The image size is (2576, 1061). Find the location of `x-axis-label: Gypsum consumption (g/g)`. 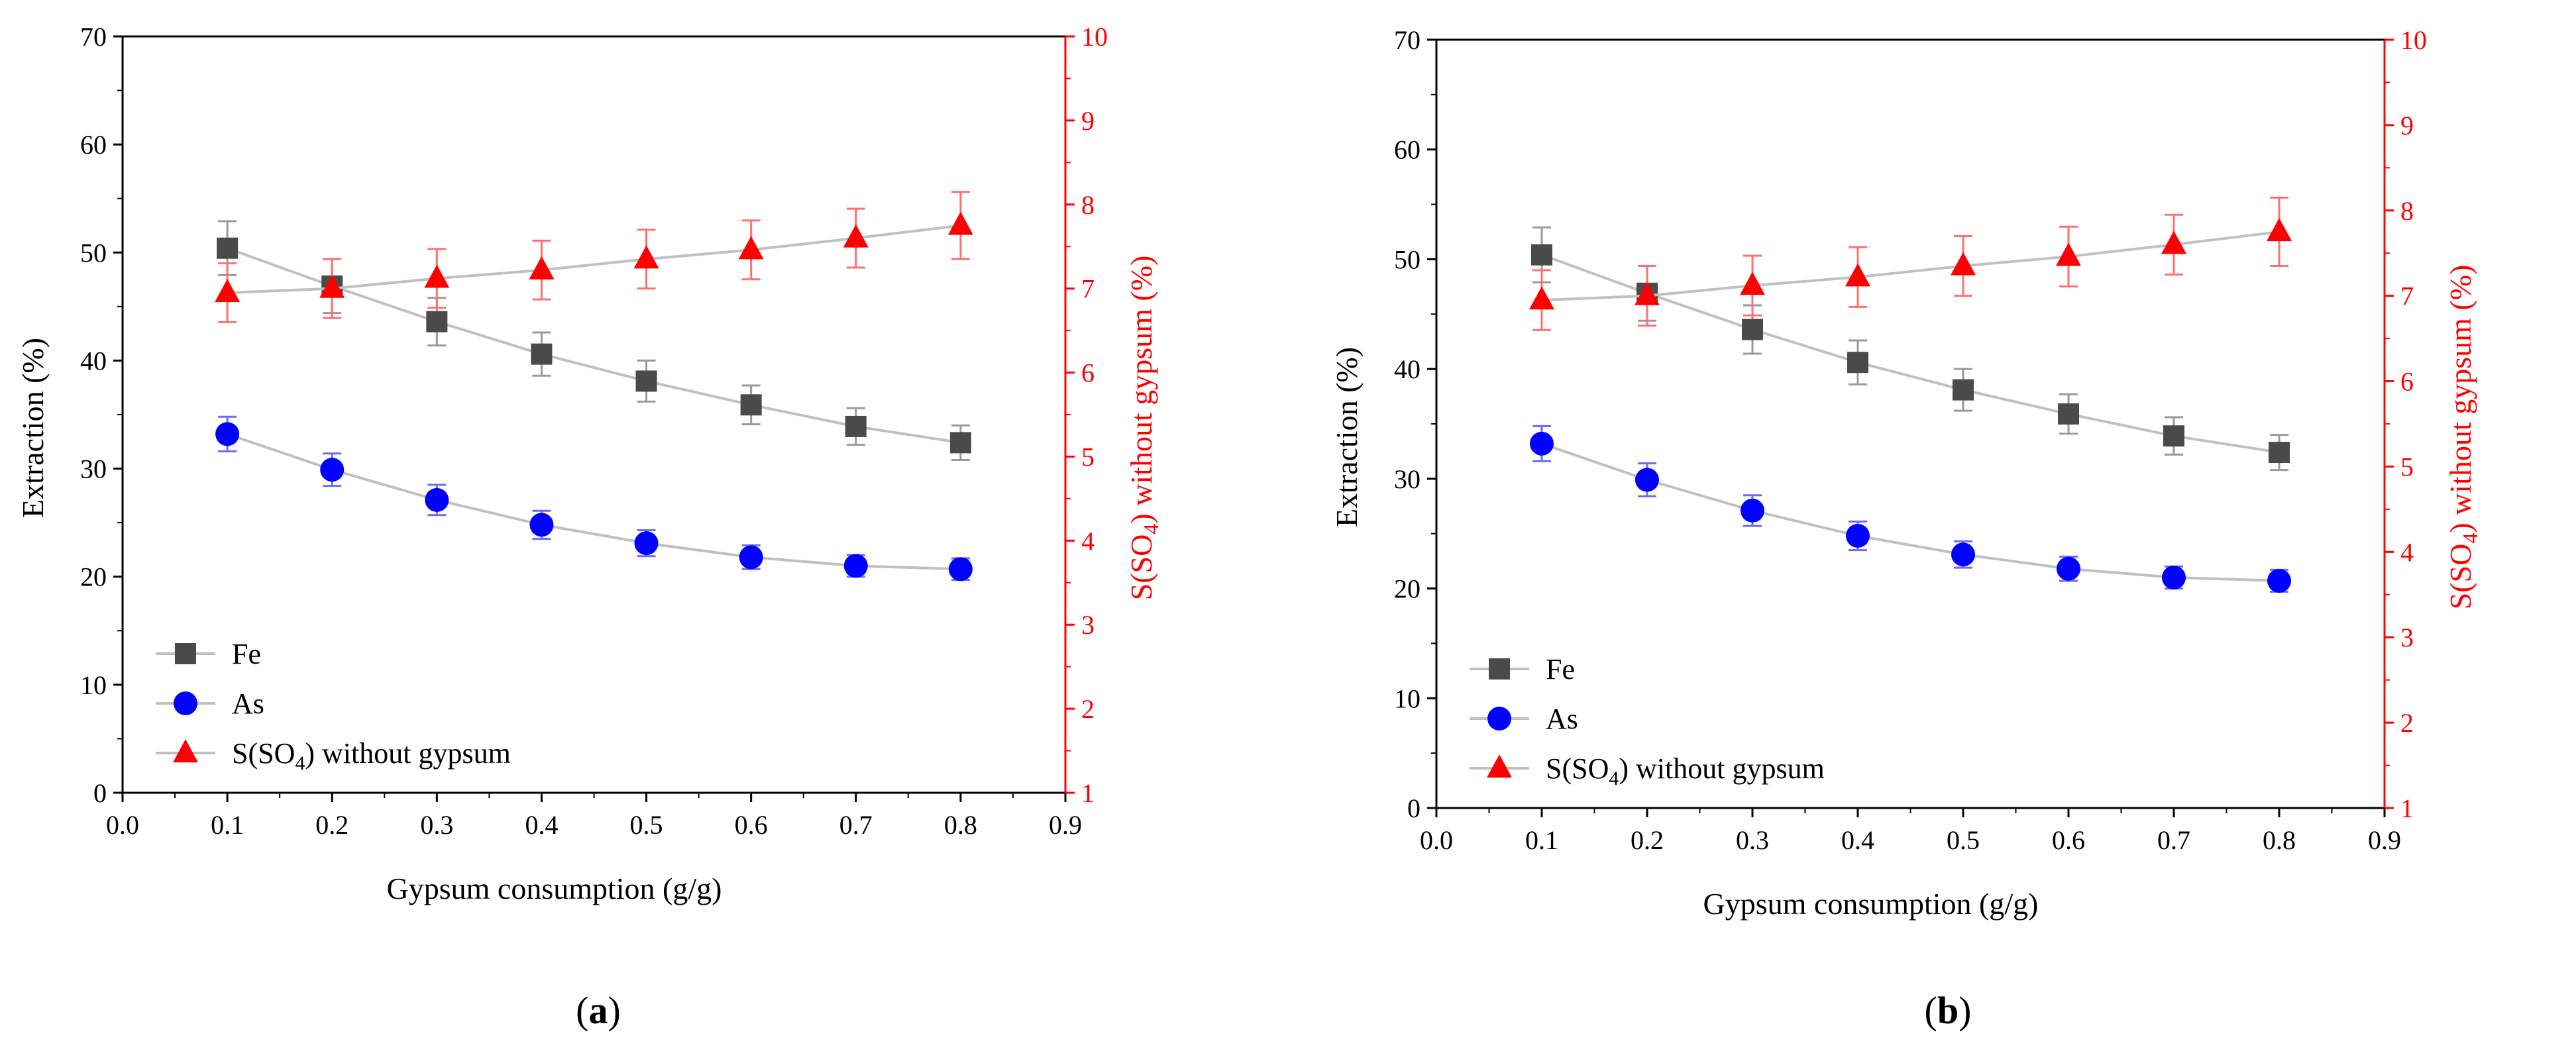

x-axis-label: Gypsum consumption (g/g) is located at coordinates (1871, 904).